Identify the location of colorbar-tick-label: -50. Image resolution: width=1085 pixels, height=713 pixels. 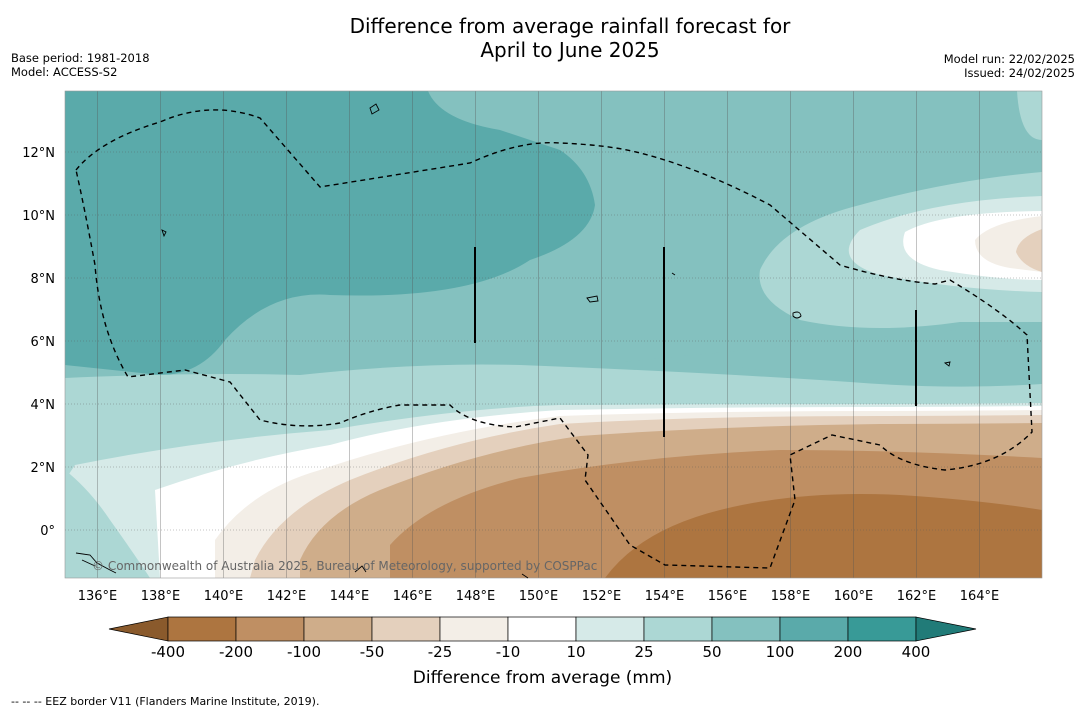
(372, 652).